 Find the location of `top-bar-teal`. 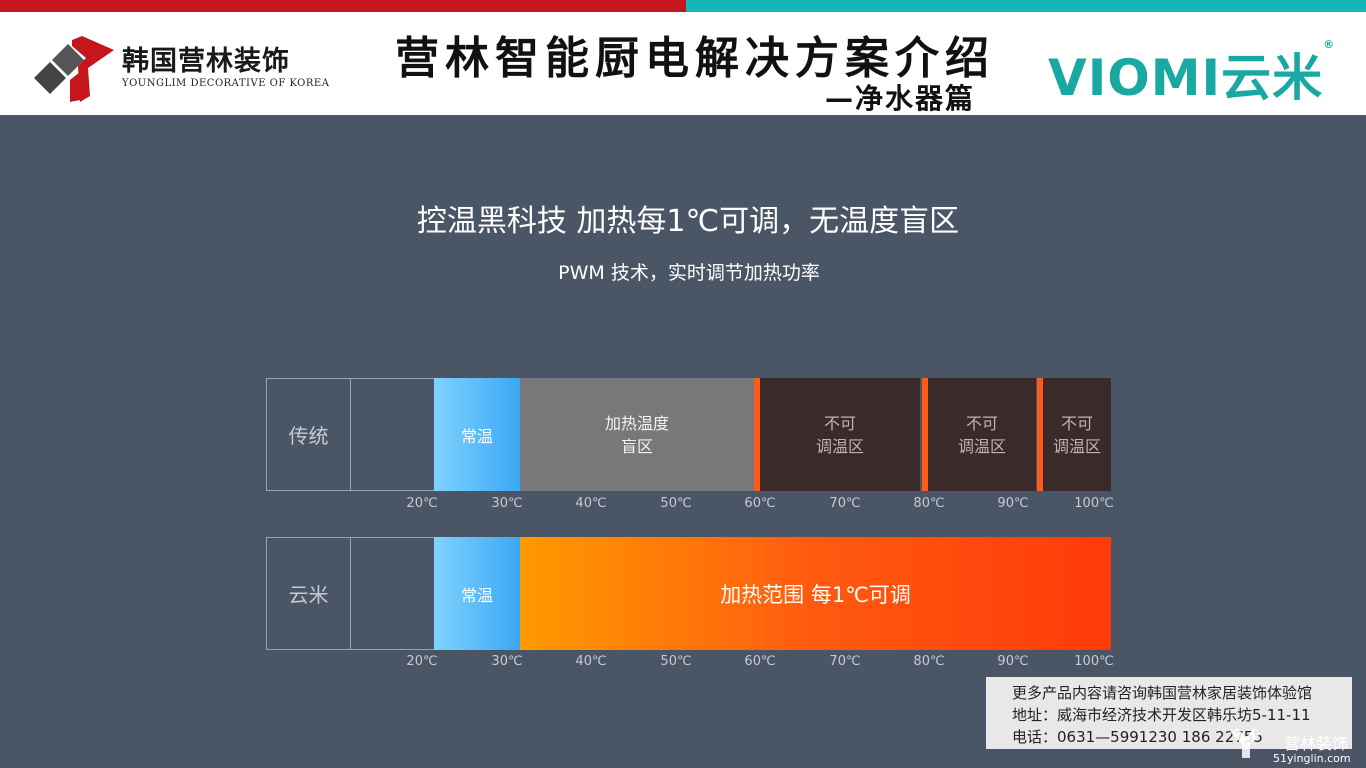

top-bar-teal is located at coordinates (1026, 6).